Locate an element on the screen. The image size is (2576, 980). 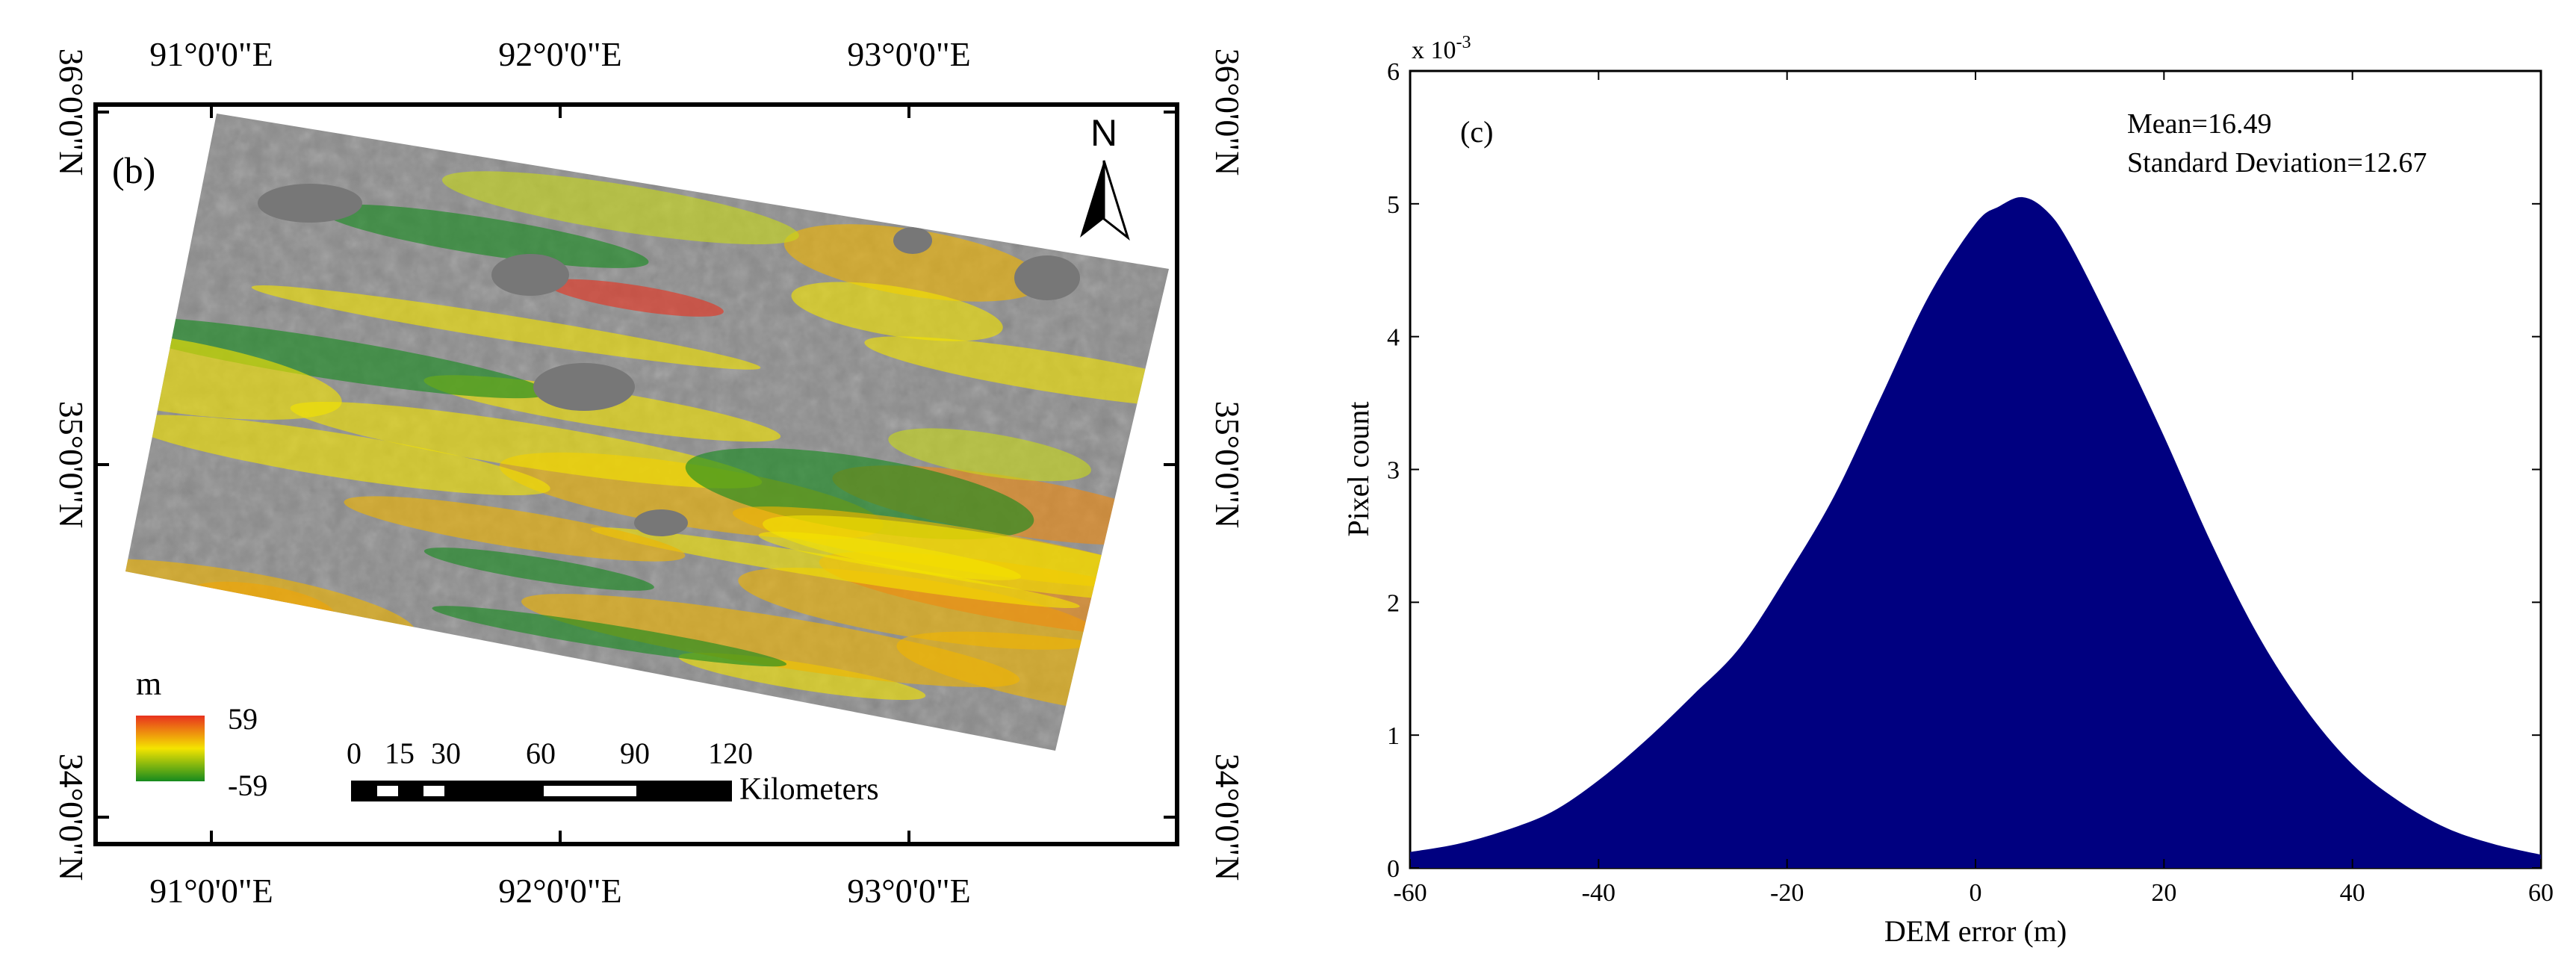
scale-tick-label: 90 is located at coordinates (635, 753).